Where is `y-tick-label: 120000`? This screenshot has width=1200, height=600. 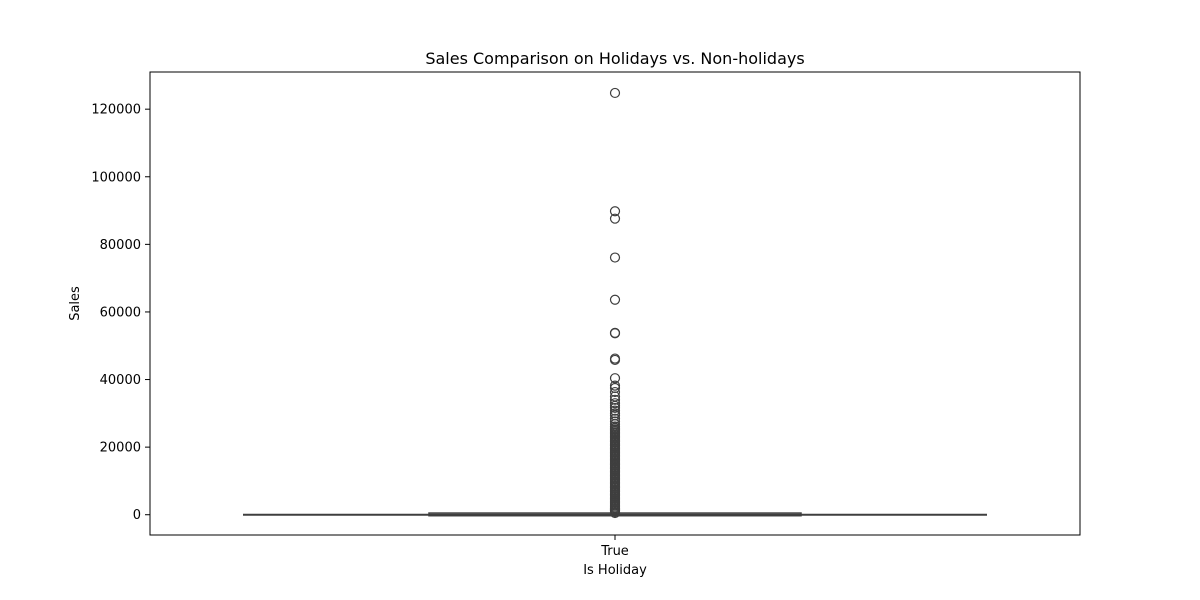
y-tick-label: 120000 is located at coordinates (116, 110).